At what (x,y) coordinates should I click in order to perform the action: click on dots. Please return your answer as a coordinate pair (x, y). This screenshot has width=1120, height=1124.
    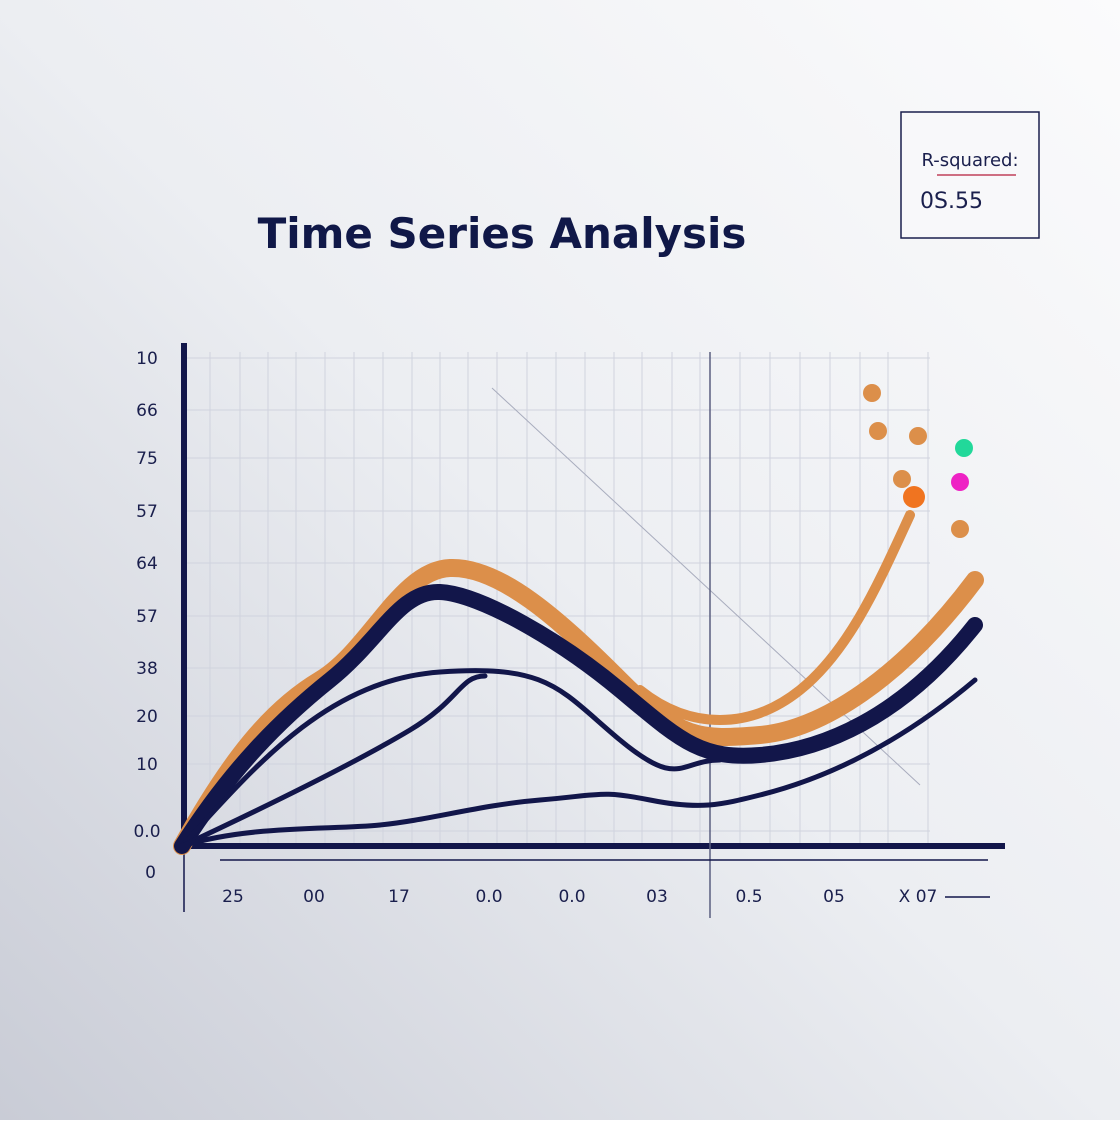
    Looking at the image, I should click on (918, 461).